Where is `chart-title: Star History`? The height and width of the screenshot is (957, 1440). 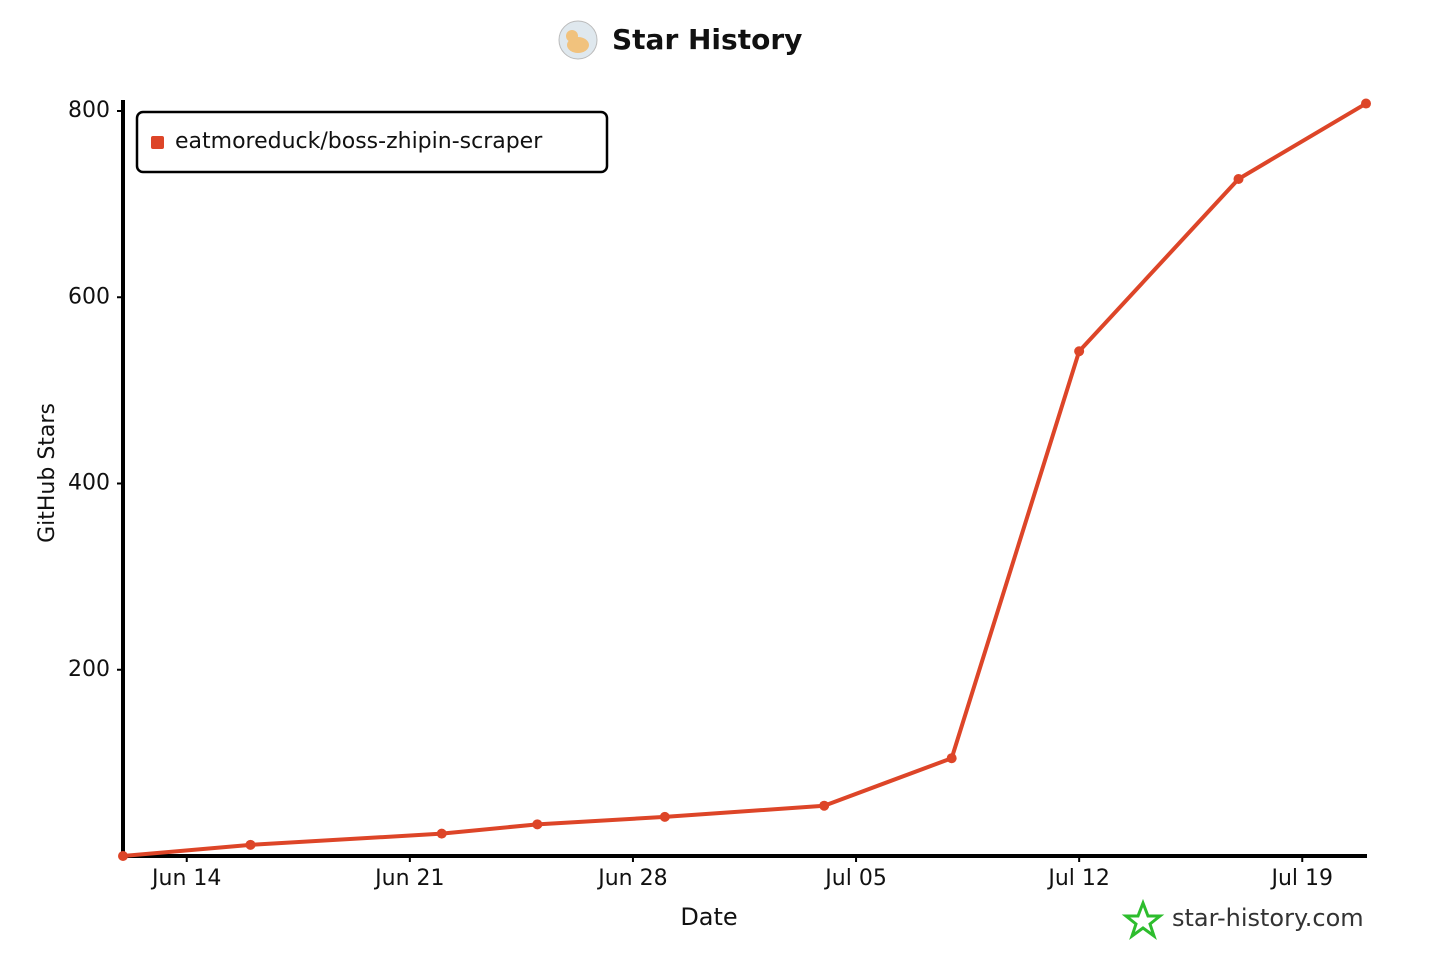
chart-title: Star History is located at coordinates (707, 39).